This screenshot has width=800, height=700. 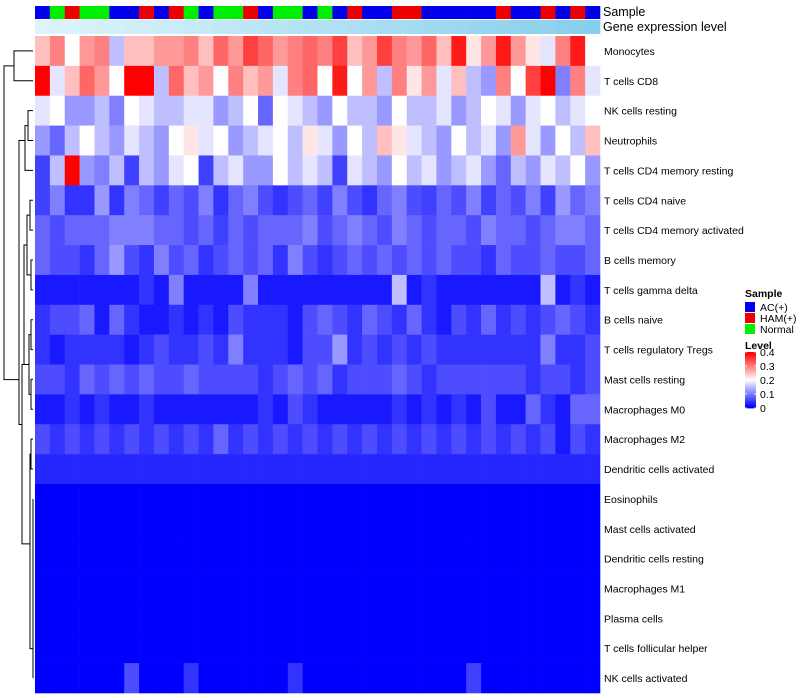 What do you see at coordinates (659, 470) in the screenshot?
I see `row-label: Dendritic cells activated` at bounding box center [659, 470].